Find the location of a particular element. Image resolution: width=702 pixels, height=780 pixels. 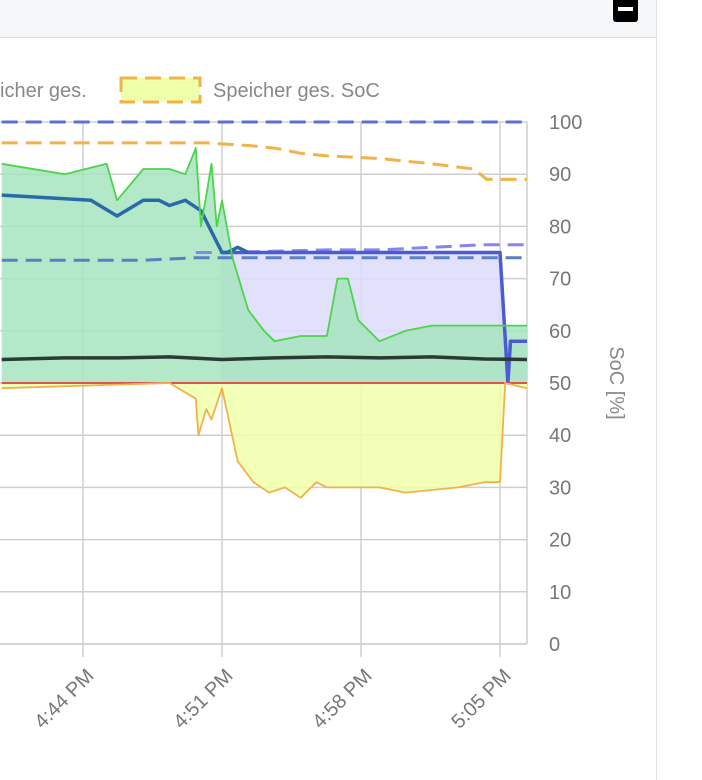

y-tick-label: 80 is located at coordinates (560, 227).